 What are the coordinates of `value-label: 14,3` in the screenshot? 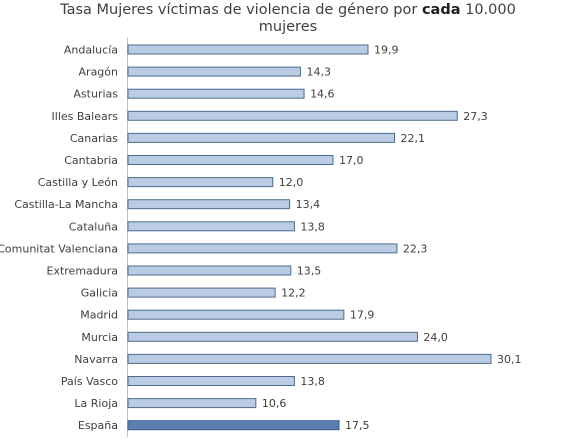 It's located at (318, 72).